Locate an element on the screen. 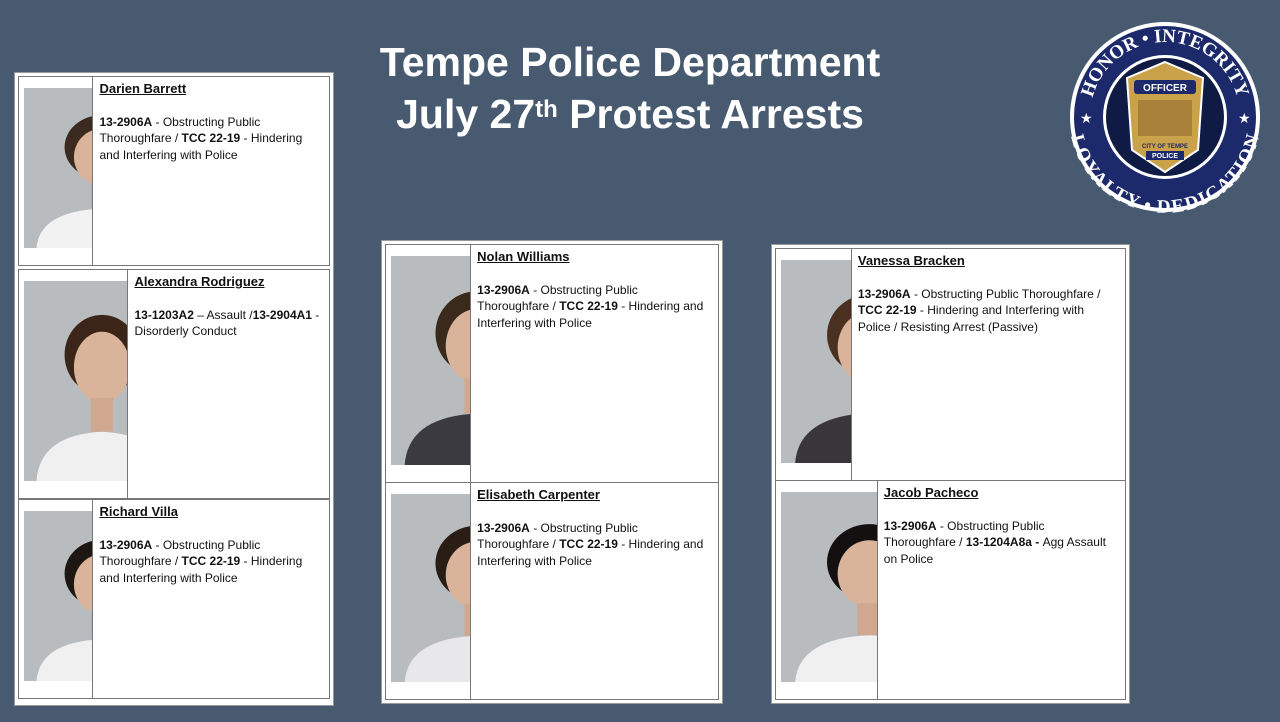 This screenshot has width=1280, height=722. charge-description: - Disorderly Conduct is located at coordinates (227, 323).